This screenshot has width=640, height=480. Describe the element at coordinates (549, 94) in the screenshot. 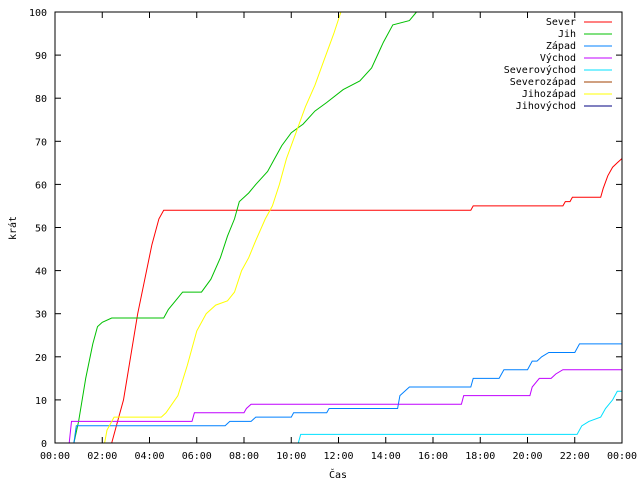

I see `legend-label: Jihozápad` at that location.